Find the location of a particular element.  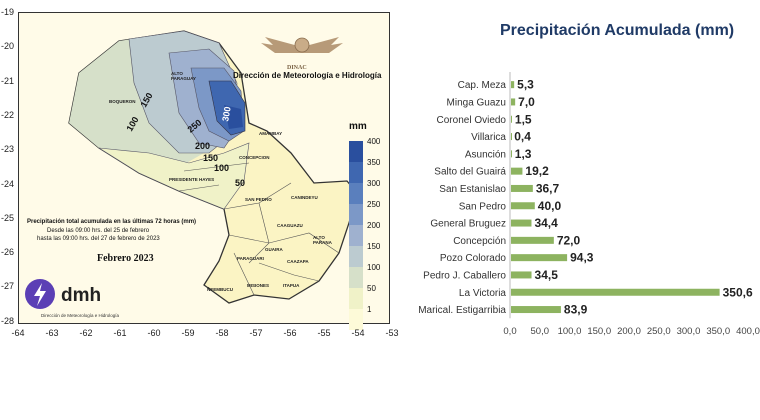

latitude-tick: -23 is located at coordinates (7, 149).